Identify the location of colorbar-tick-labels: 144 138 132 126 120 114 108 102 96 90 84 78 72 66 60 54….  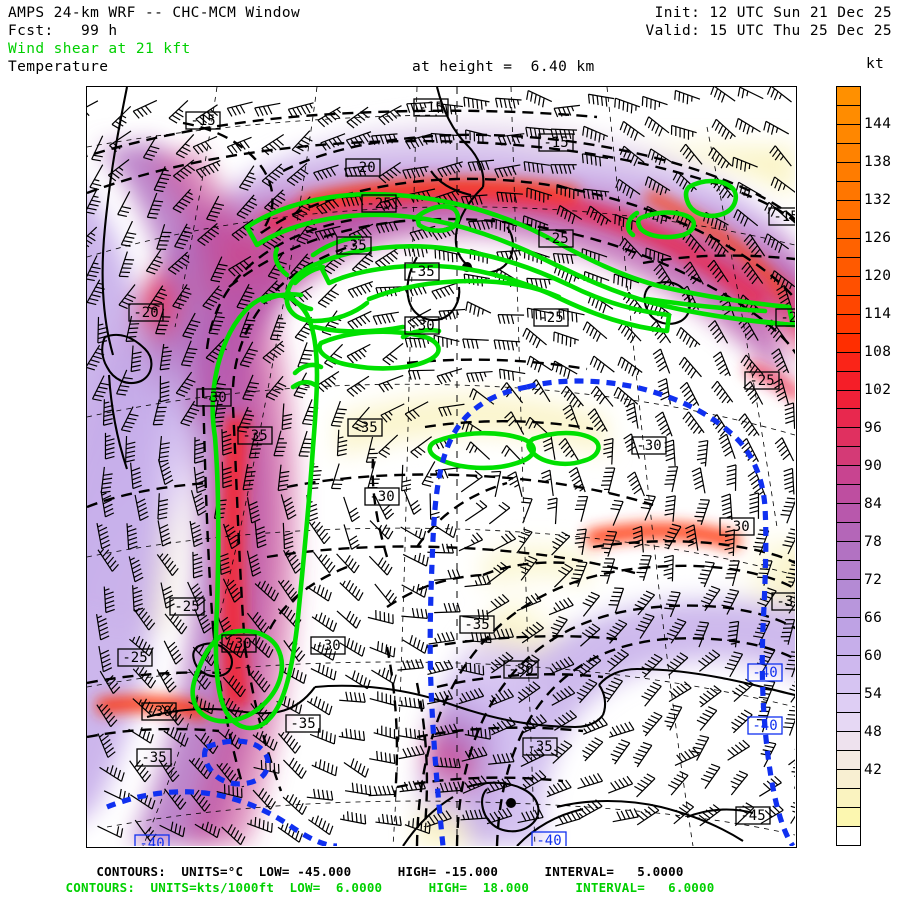
(882, 466).